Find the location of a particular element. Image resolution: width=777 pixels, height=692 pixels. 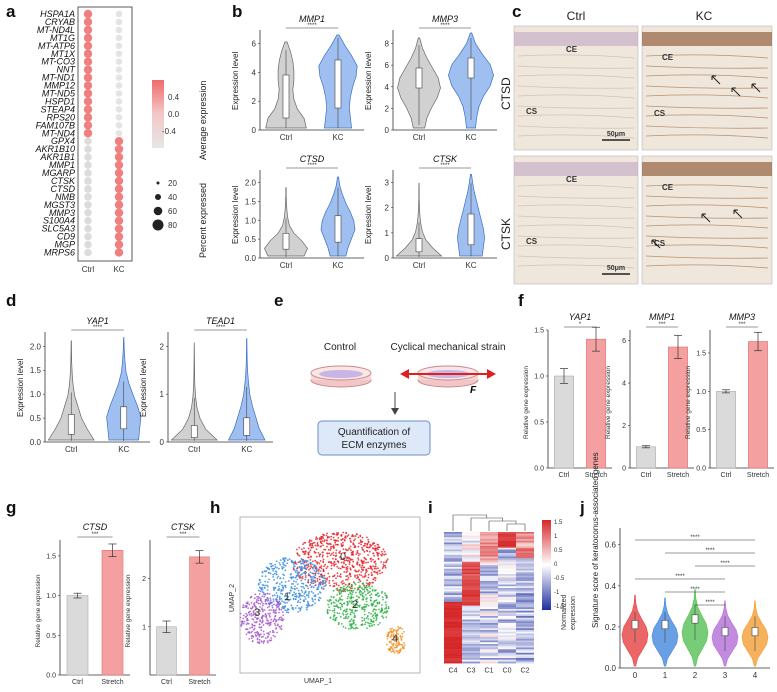

umap-xlabel: UMAP_1 is located at coordinates (318, 681).